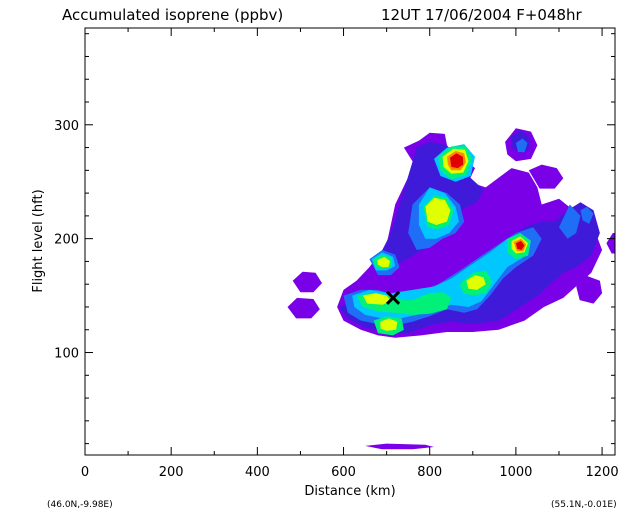 This screenshot has height=512, width=640. Describe the element at coordinates (602, 472) in the screenshot. I see `x-tick-label: 1200` at that location.